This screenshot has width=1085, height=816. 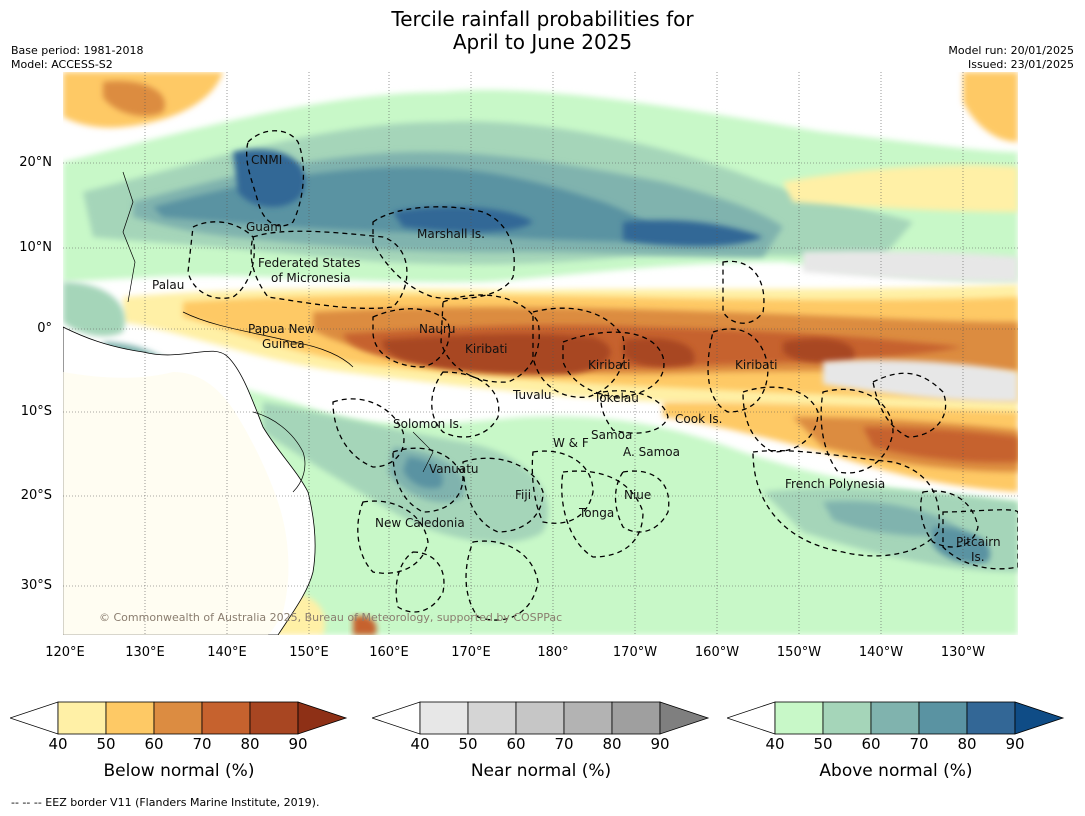 I want to click on colorbar-above, so click(x=896, y=720).